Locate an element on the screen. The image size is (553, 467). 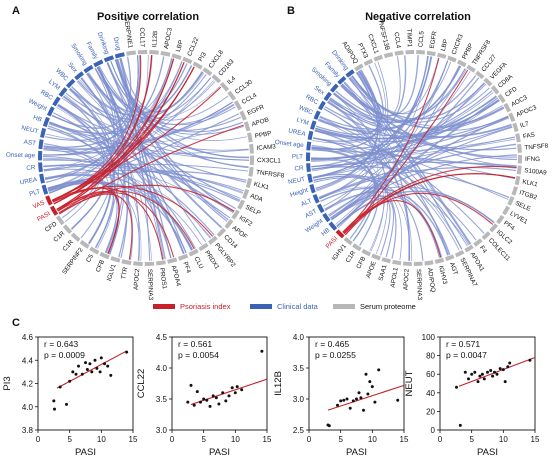
chord-a-node-label: AST is located at coordinates (29, 143).